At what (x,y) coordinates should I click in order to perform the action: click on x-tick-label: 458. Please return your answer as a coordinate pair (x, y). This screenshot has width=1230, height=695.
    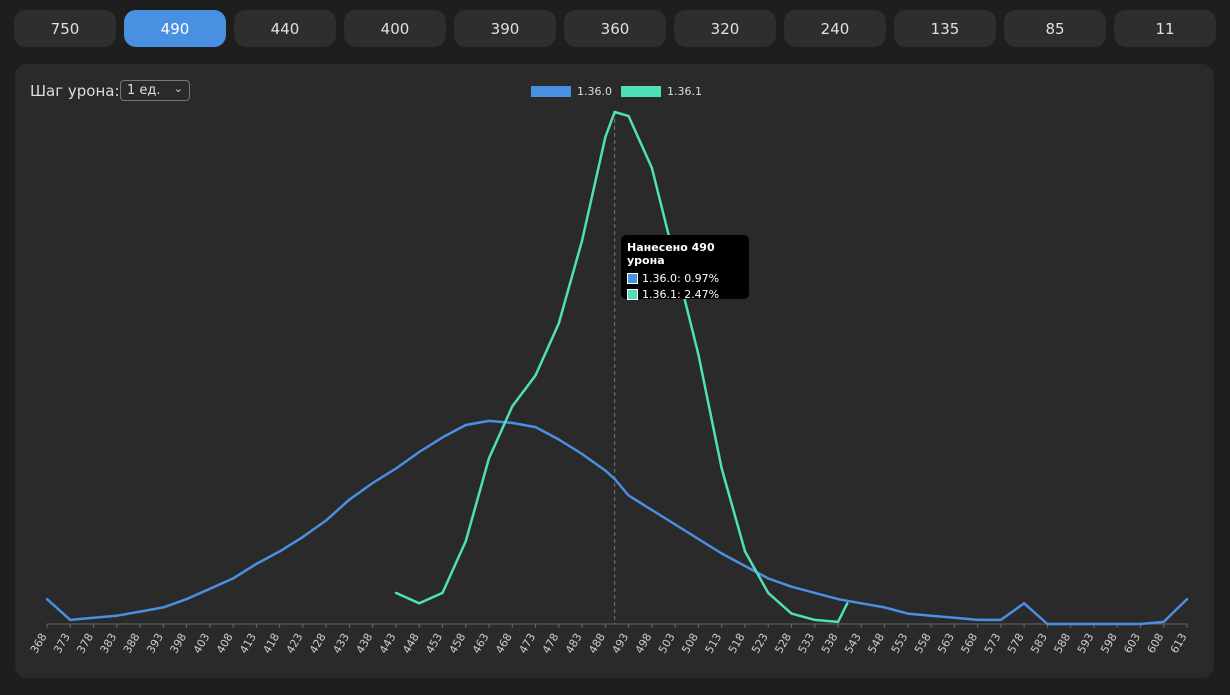
    Looking at the image, I should click on (458, 643).